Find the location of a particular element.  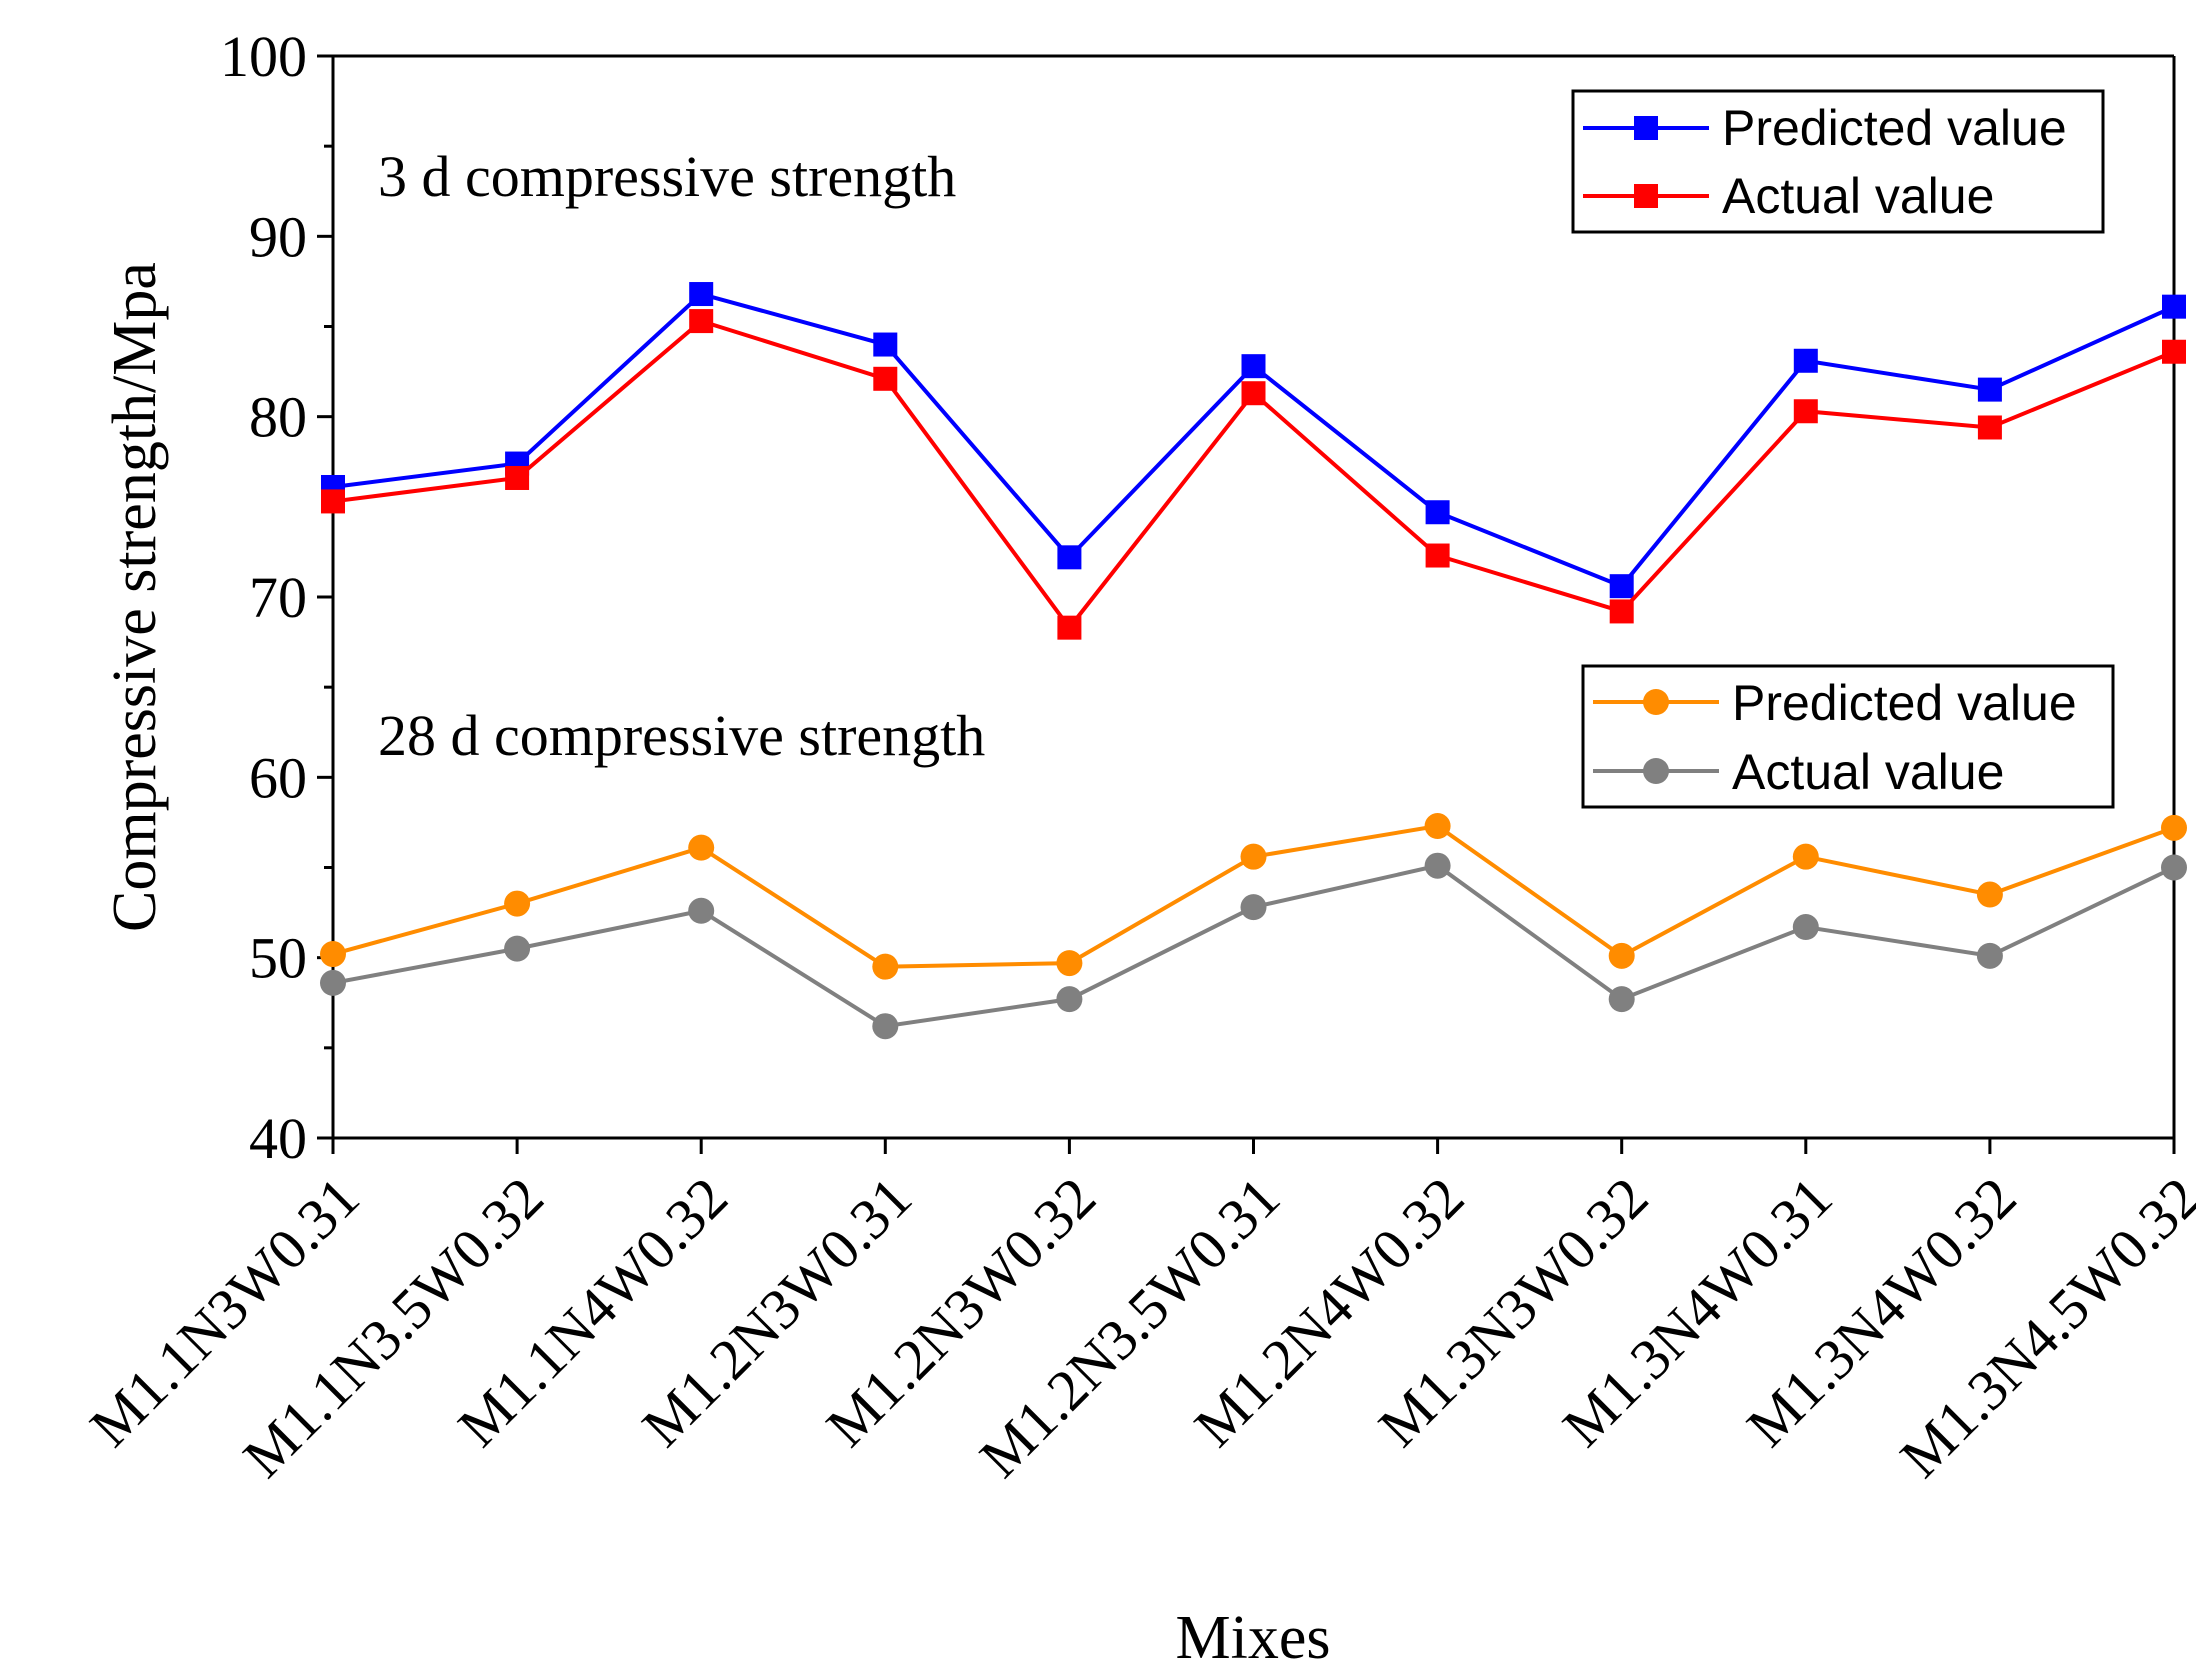

legend-lower-box is located at coordinates (1848, 736).